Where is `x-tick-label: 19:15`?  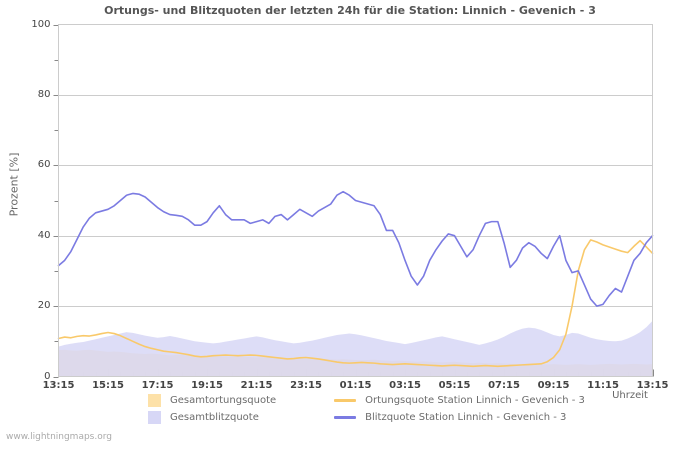
x-tick-label: 19:15 is located at coordinates (207, 385).